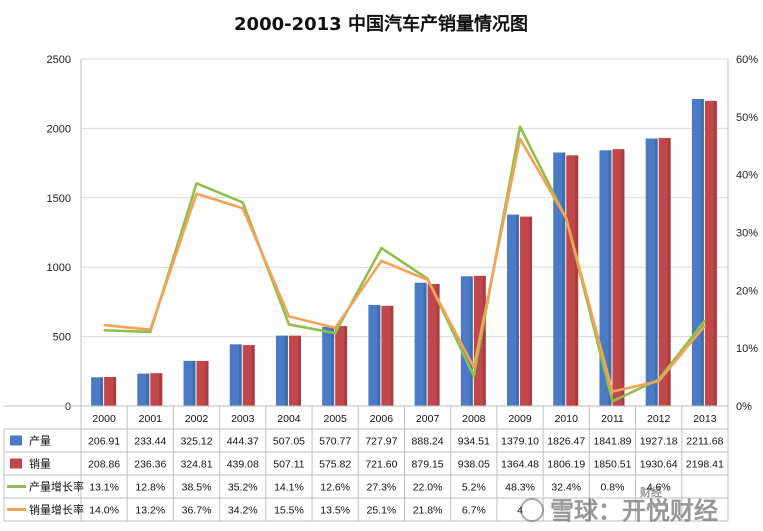 Image resolution: width=763 pixels, height=531 pixels. What do you see at coordinates (150, 465) in the screenshot?
I see `data-label: 236.36` at bounding box center [150, 465].